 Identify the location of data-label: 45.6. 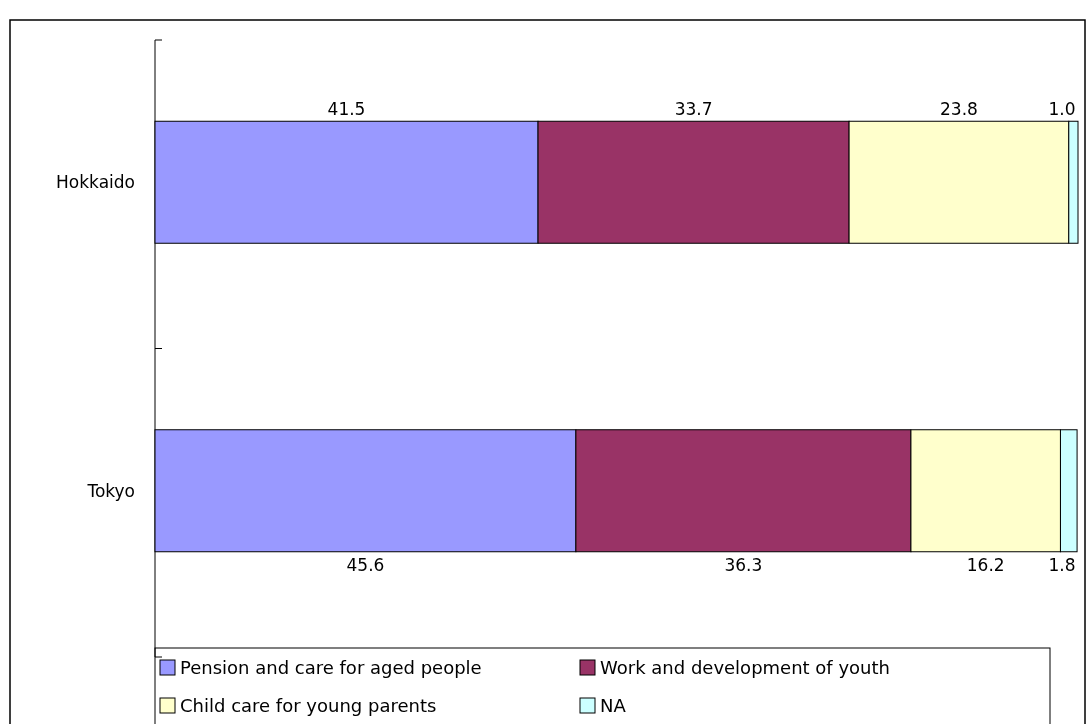
(365, 564).